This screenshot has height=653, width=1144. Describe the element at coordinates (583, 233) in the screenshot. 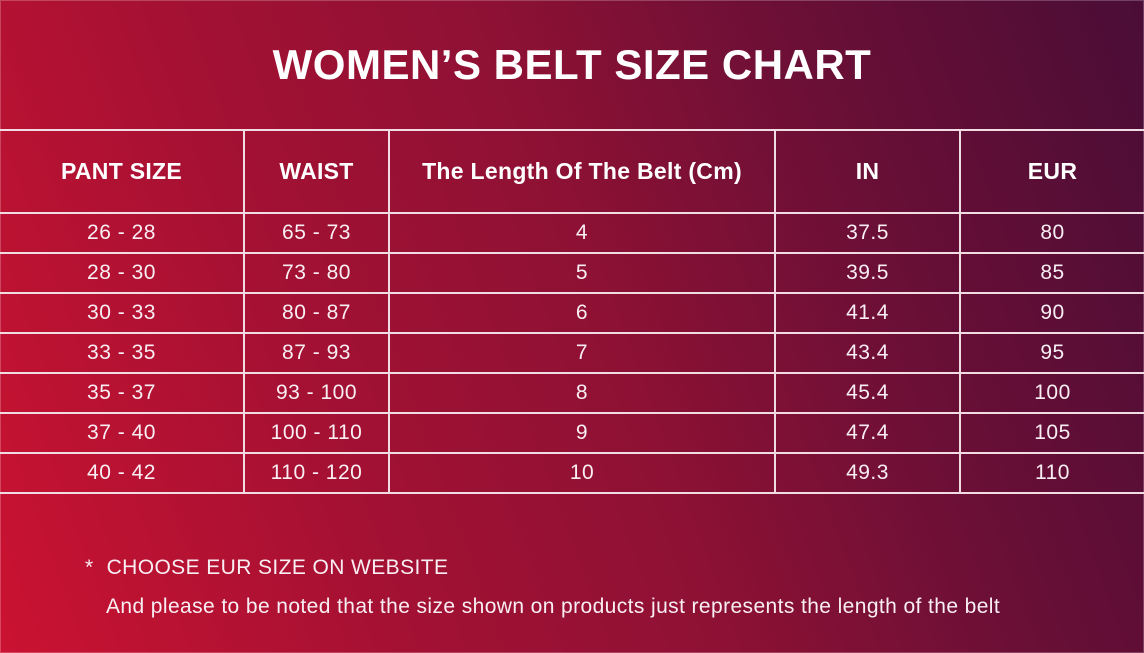

I see `table-cell: 4` at that location.